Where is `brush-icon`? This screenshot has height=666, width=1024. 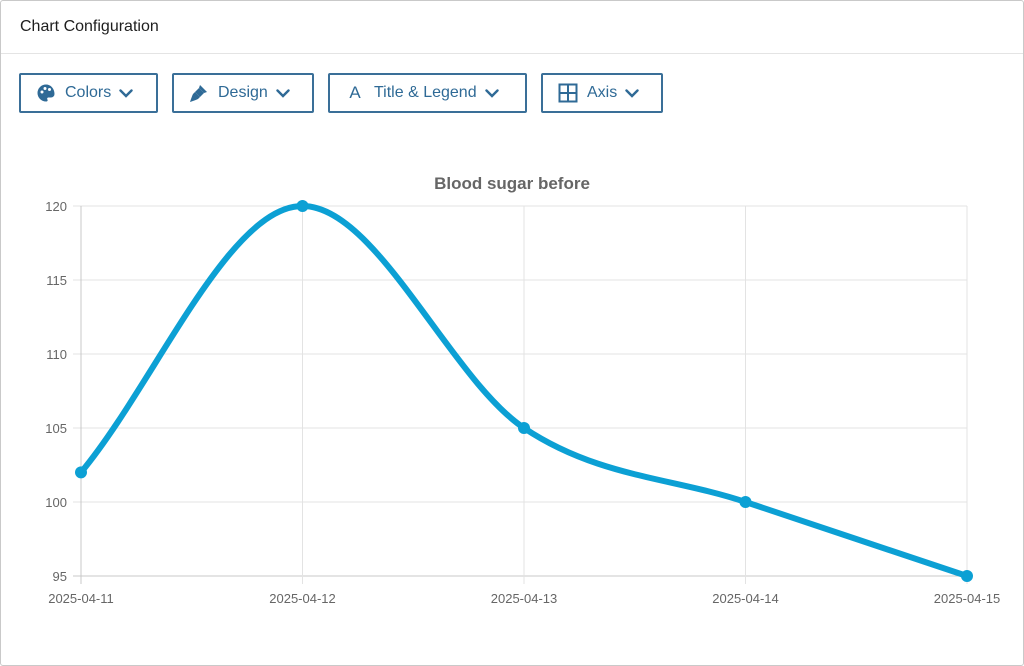 brush-icon is located at coordinates (199, 93).